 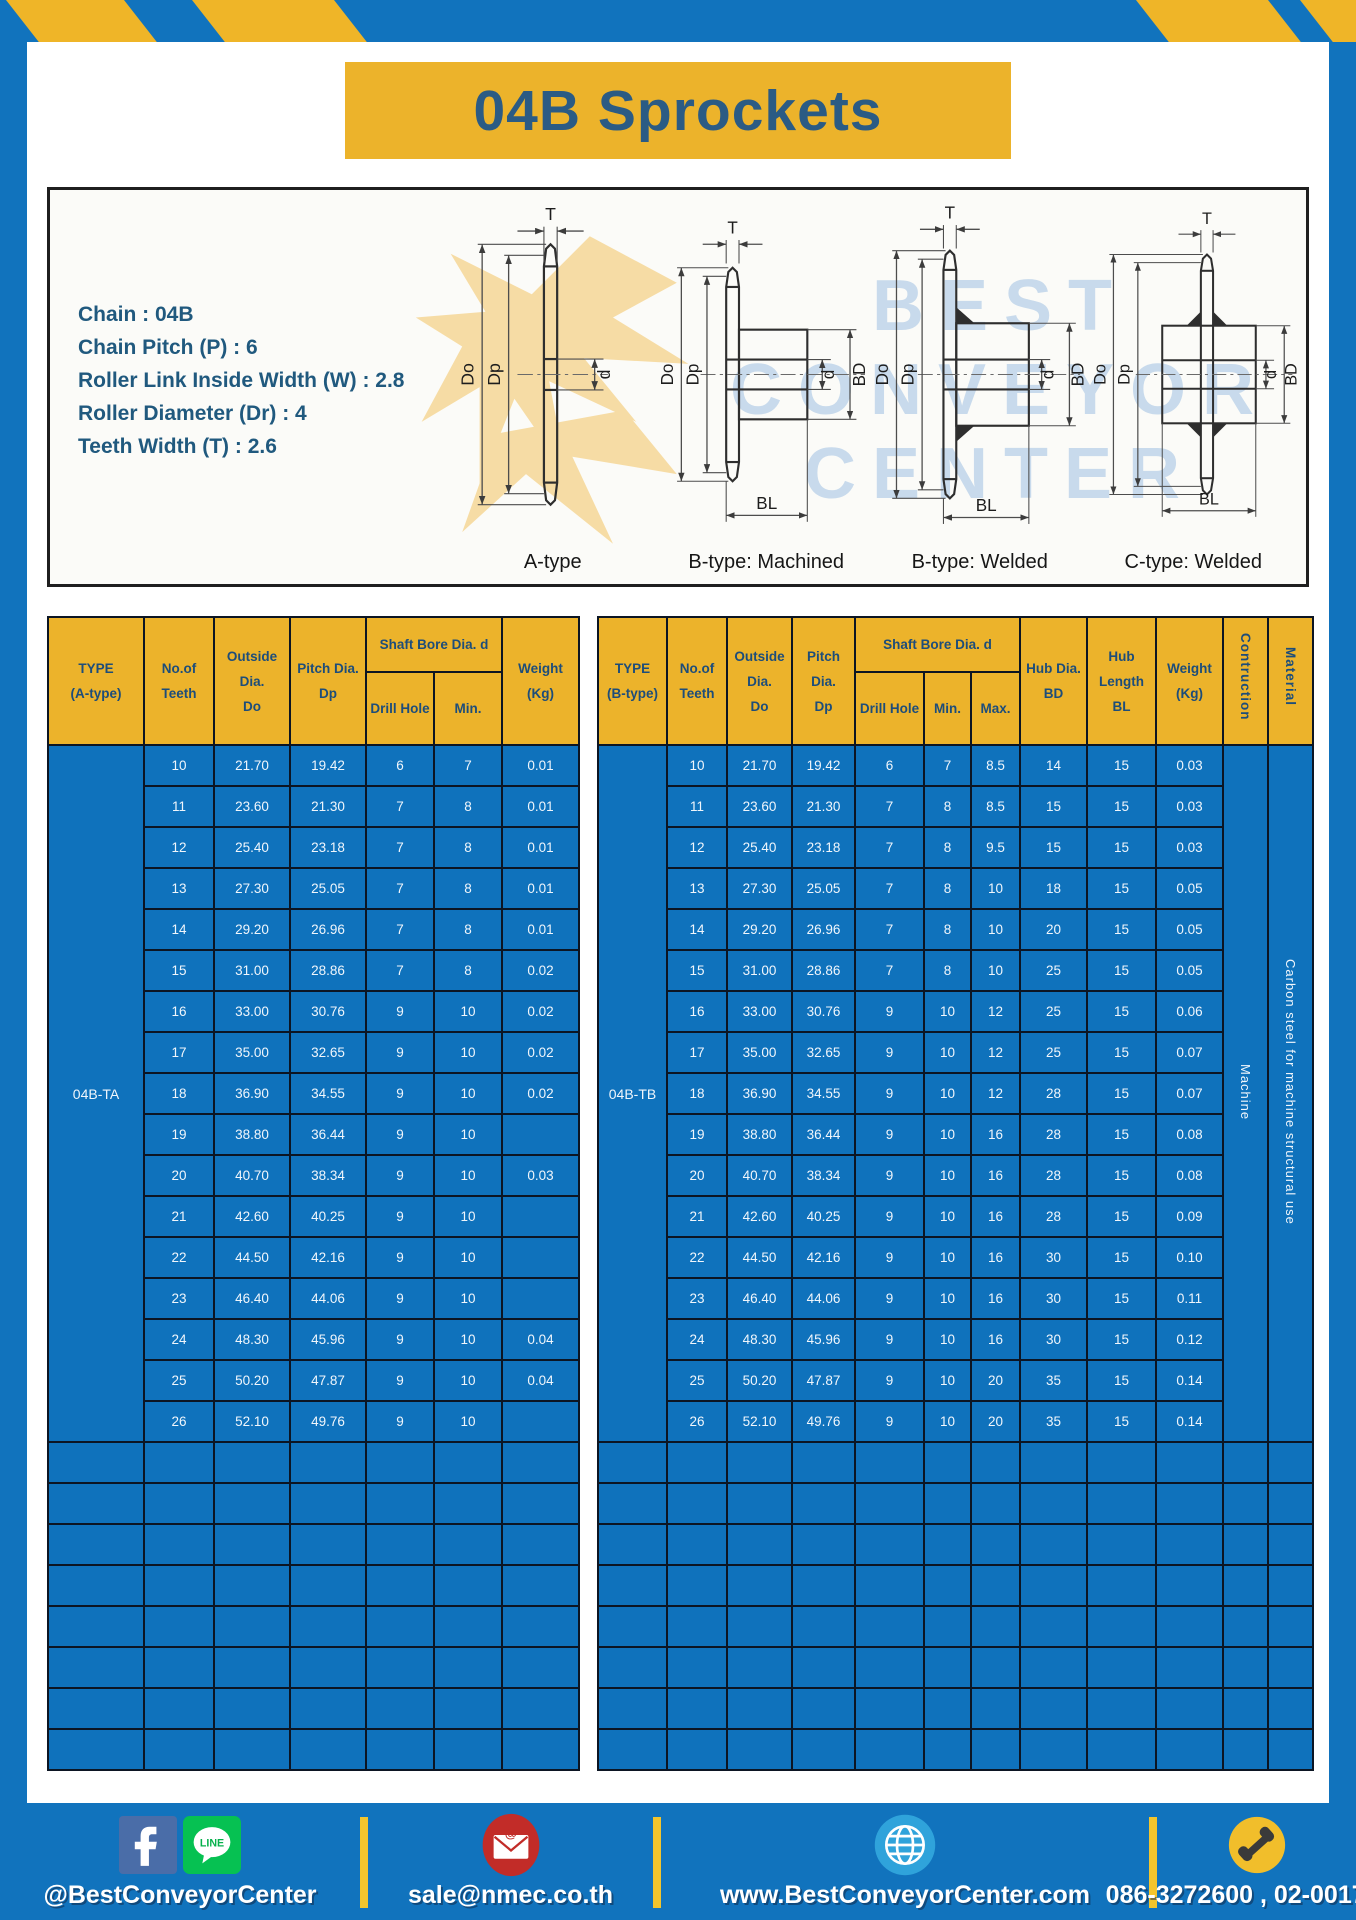 What do you see at coordinates (873, 390) in the screenshot?
I see `sprocket-diagrams: T Do Dp d A-type` at bounding box center [873, 390].